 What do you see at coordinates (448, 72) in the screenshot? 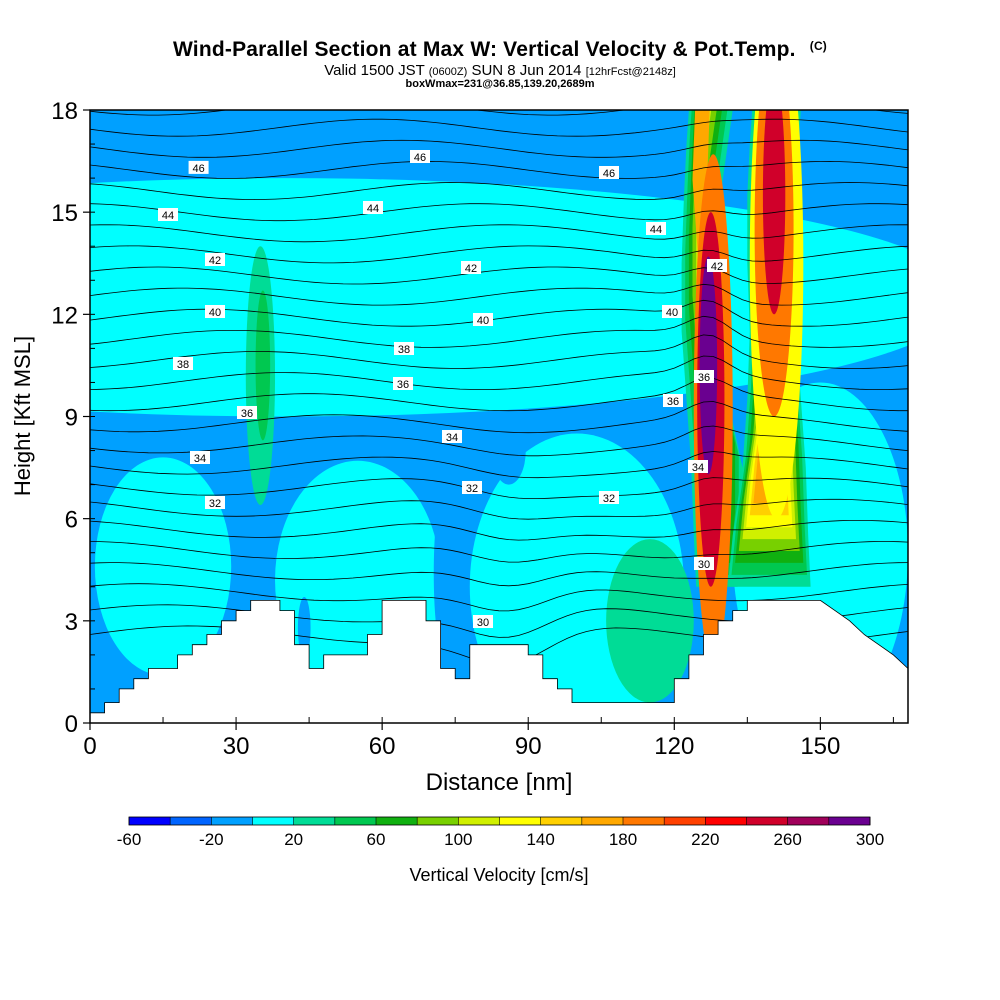
I see `valid-time-utc: (0600Z)` at bounding box center [448, 72].